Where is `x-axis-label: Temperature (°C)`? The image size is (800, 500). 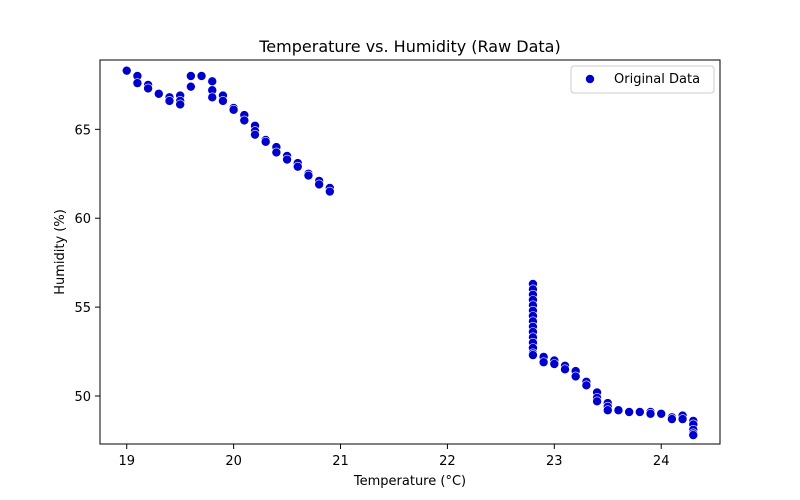
x-axis-label: Temperature (°C) is located at coordinates (409, 481).